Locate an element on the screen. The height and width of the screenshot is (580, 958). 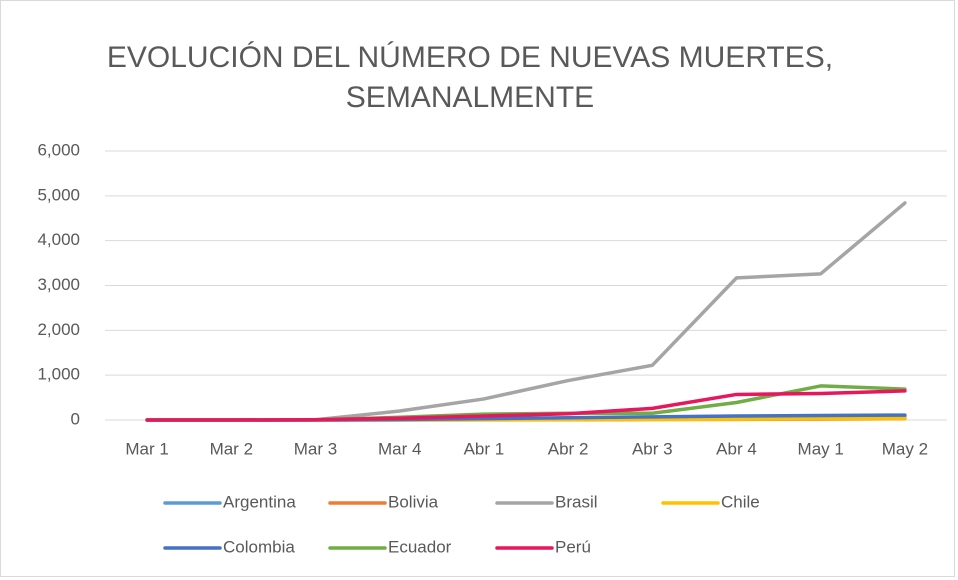
series-line is located at coordinates (526, 405).